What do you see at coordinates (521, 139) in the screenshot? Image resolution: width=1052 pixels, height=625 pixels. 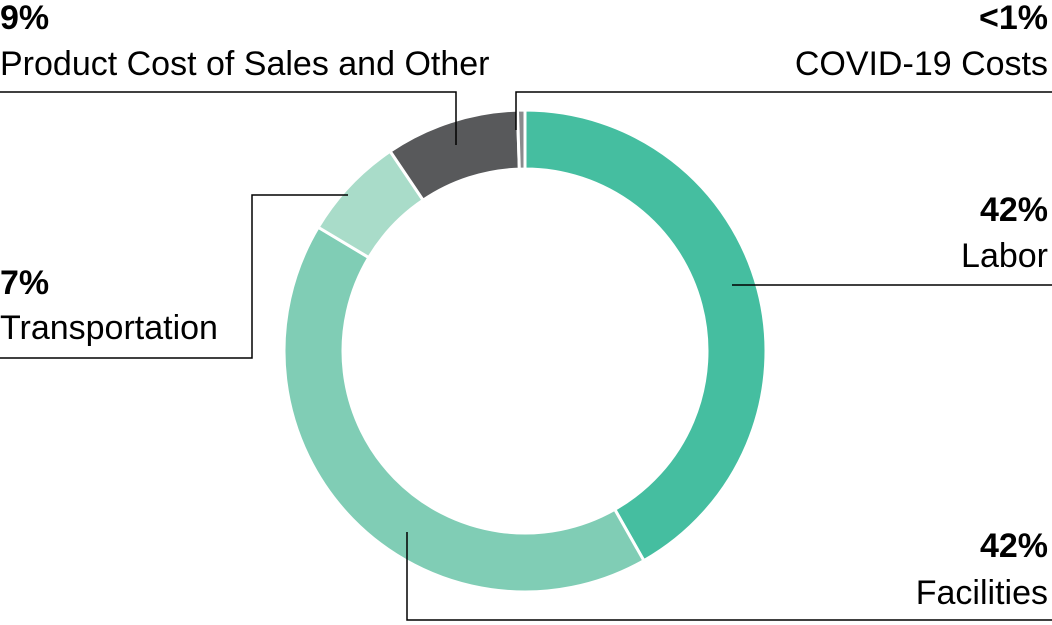 I see `donut-slice` at bounding box center [521, 139].